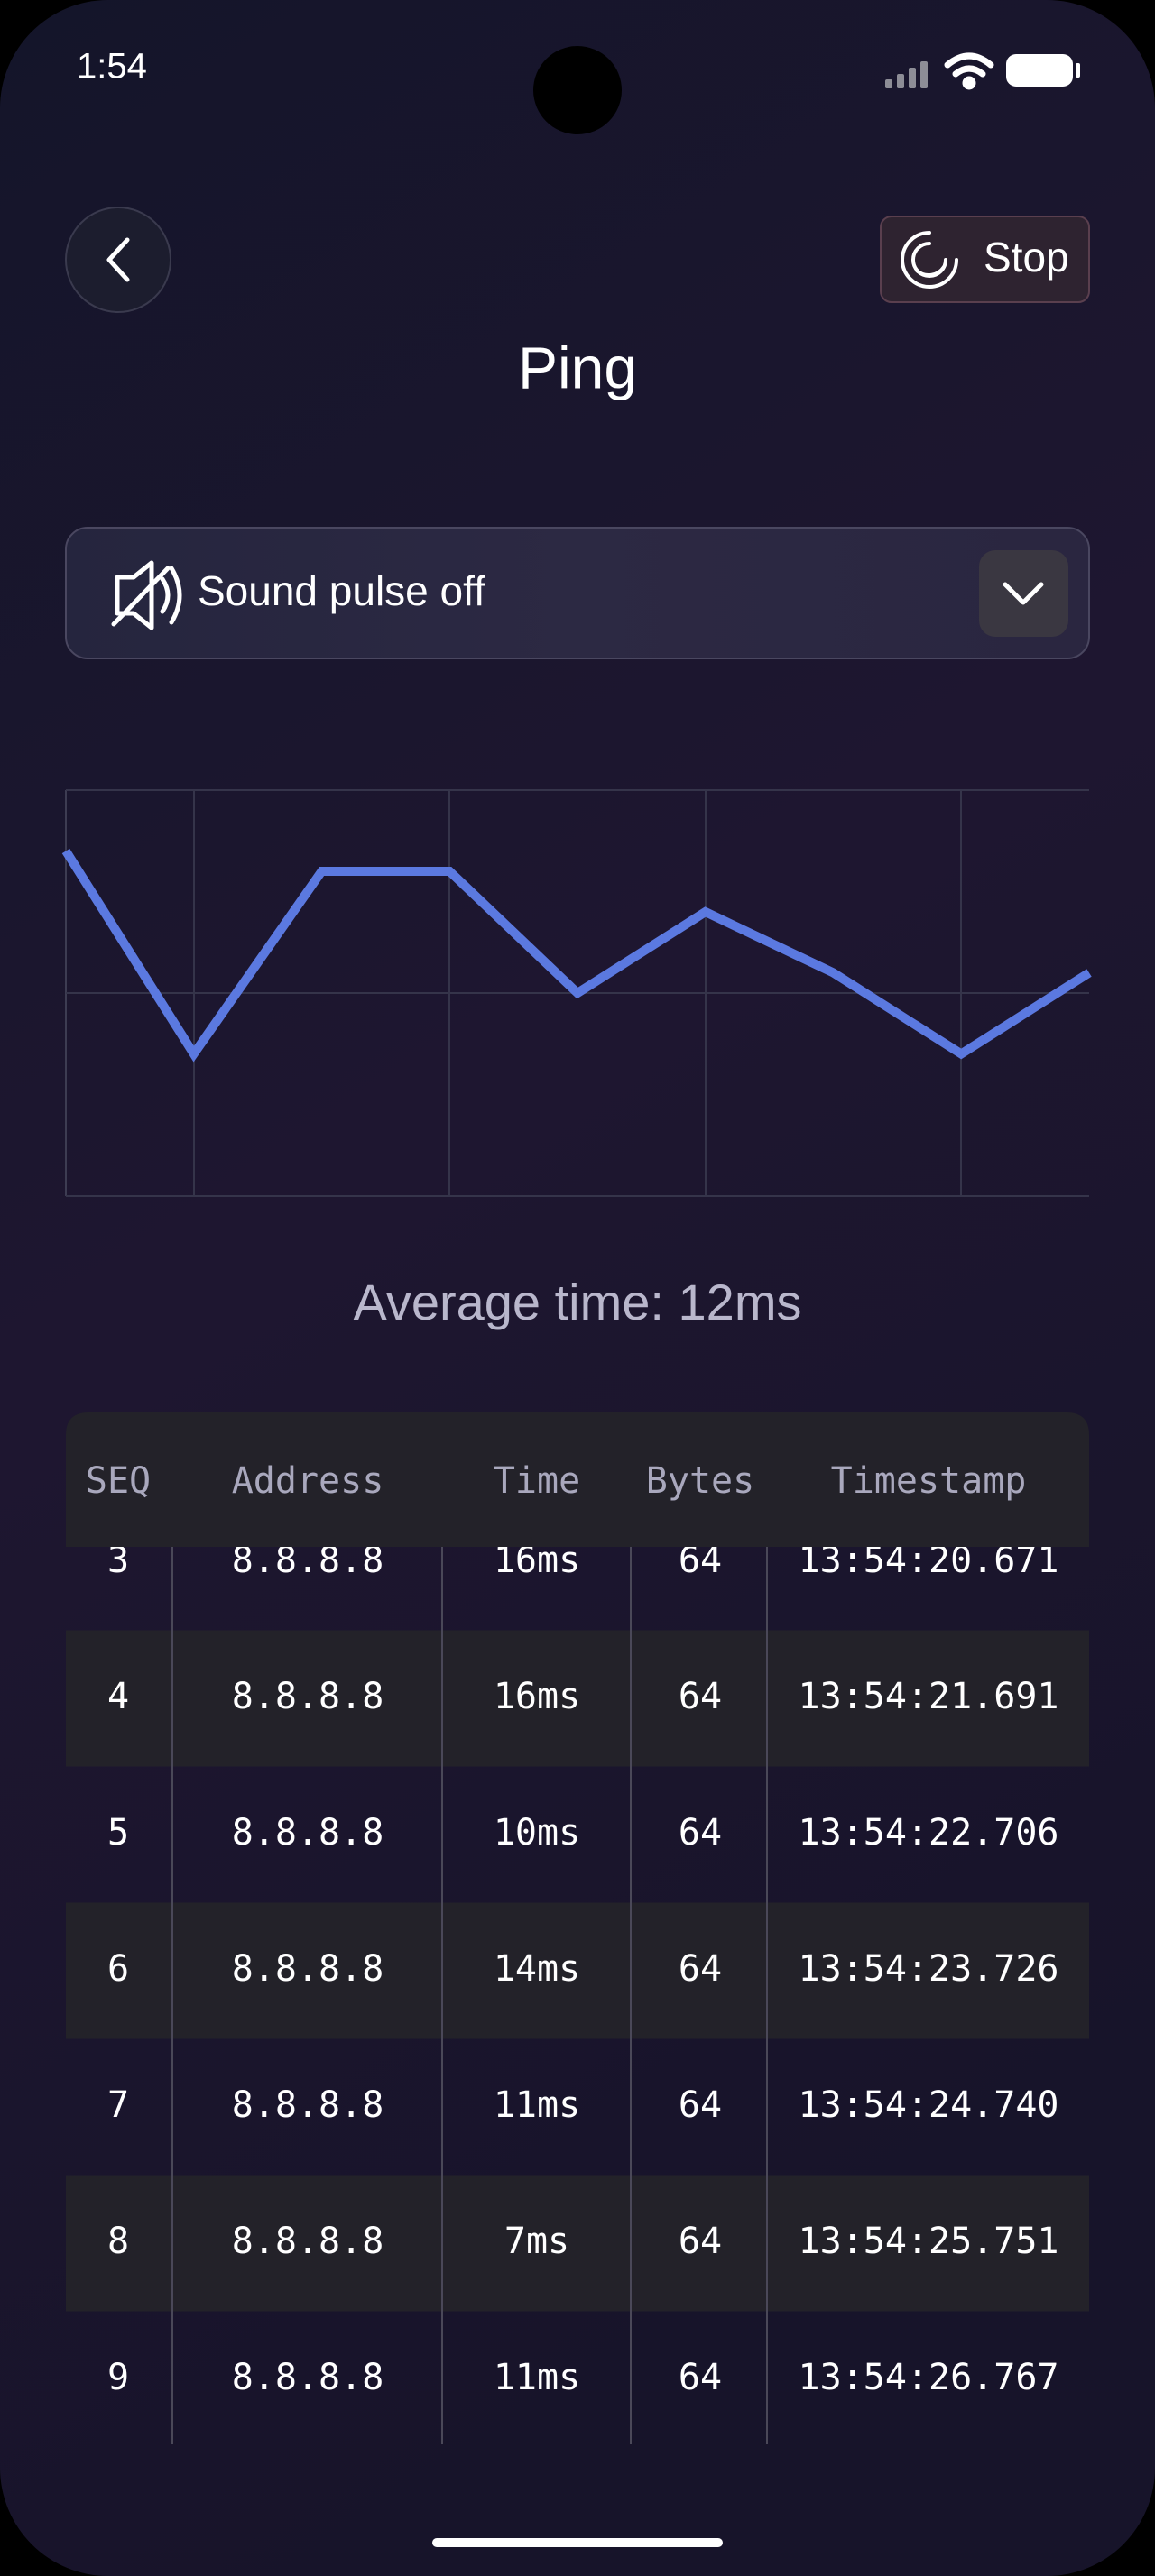 The image size is (1155, 2576). Describe the element at coordinates (118, 260) in the screenshot. I see `back-button` at that location.